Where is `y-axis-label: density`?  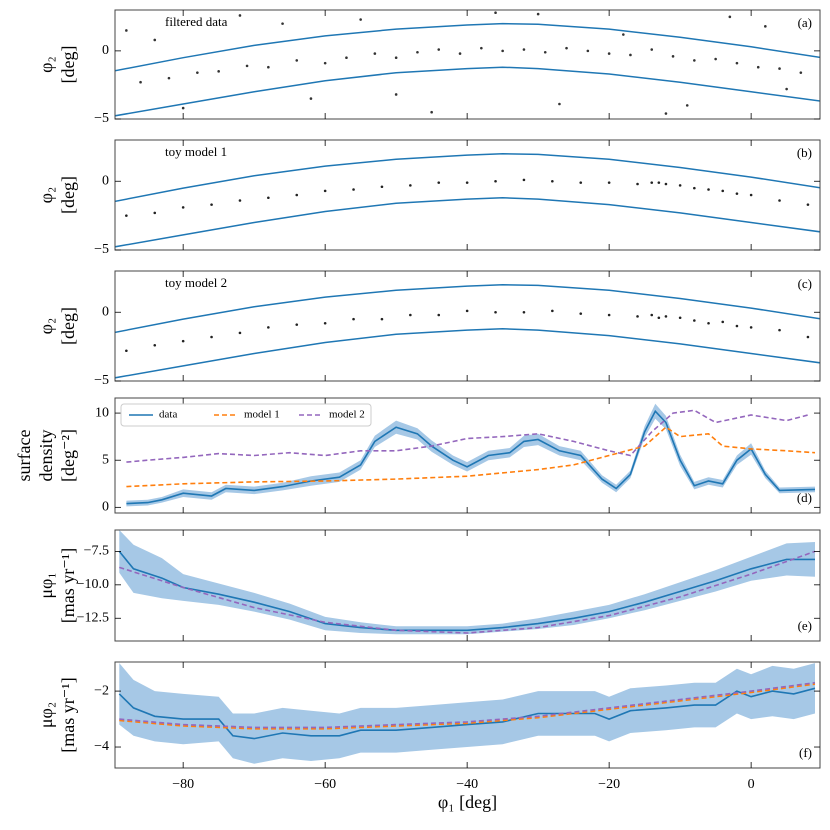
y-axis-label: density is located at coordinates (46, 456).